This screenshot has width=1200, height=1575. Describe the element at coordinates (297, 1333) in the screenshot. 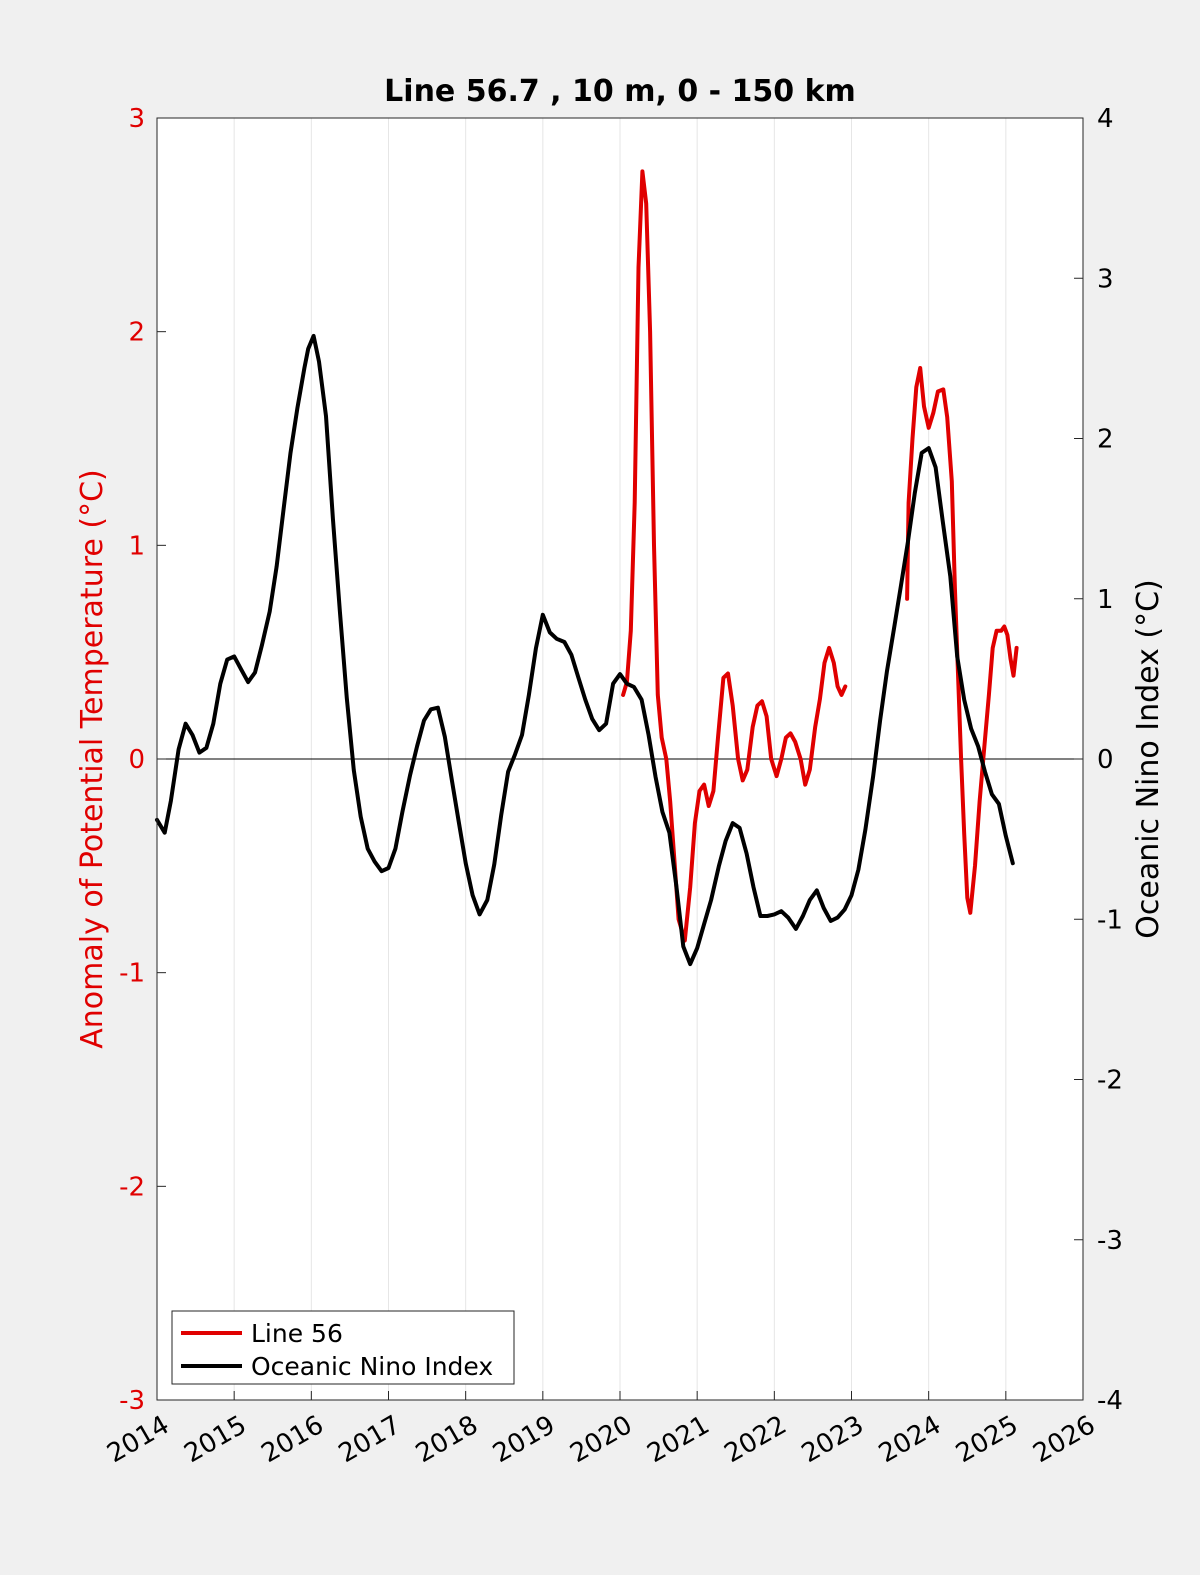

I see `legend-line56-label: Line 56` at that location.